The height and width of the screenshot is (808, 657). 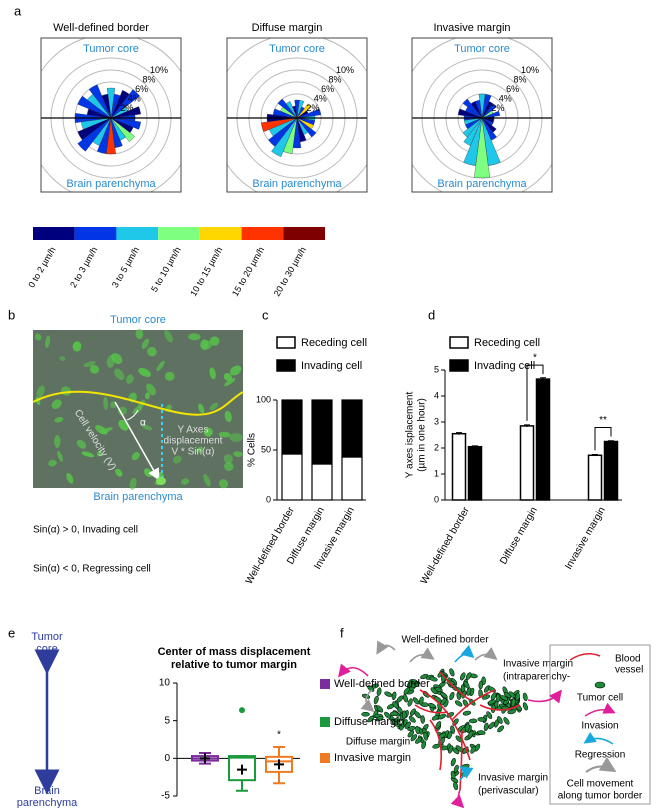 What do you see at coordinates (372, 758) in the screenshot?
I see `legend-label: Invasive margin` at bounding box center [372, 758].